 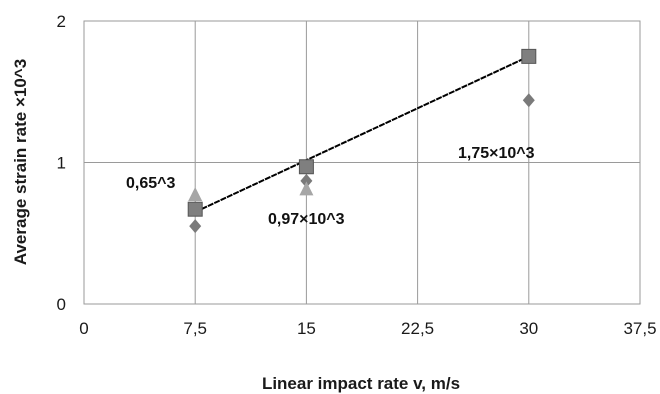 What do you see at coordinates (61, 304) in the screenshot?
I see `y-tick-label: 0` at bounding box center [61, 304].